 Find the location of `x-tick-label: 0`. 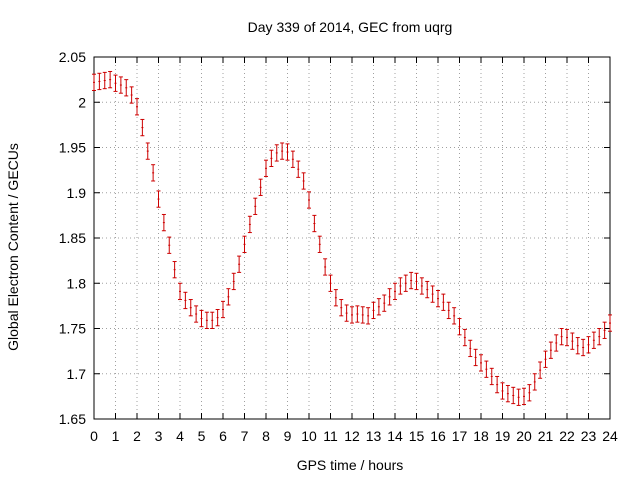

x-tick-label: 0 is located at coordinates (94, 436).